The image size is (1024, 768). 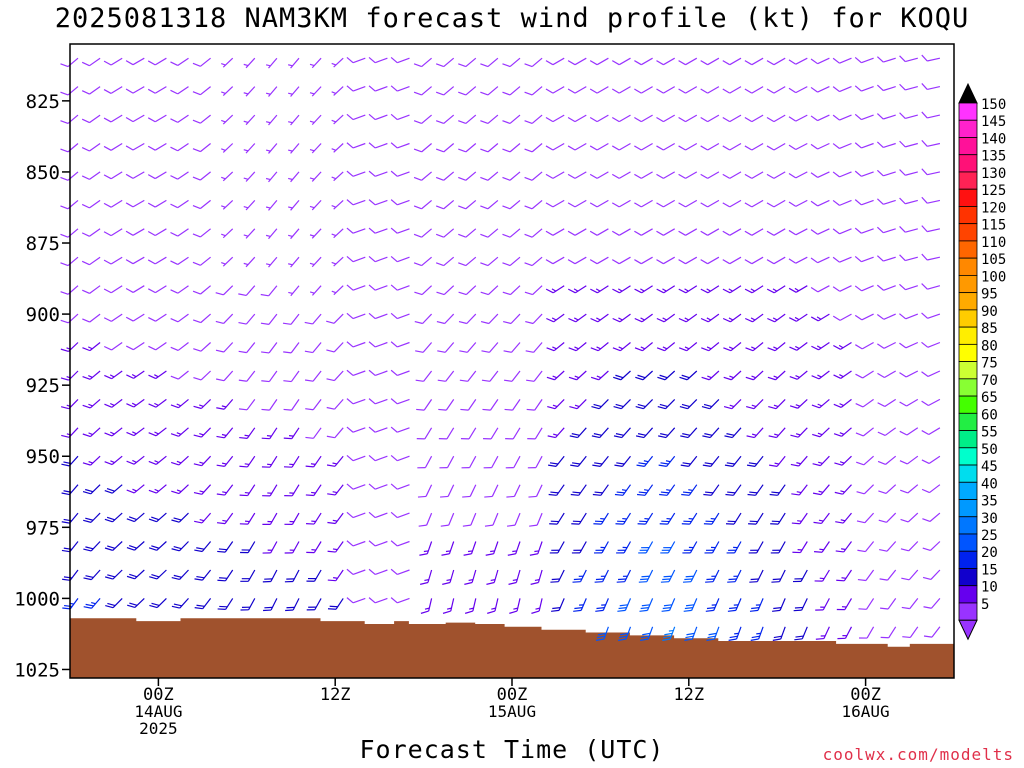 What do you see at coordinates (43, 457) in the screenshot?
I see `y-tick-label: 950` at bounding box center [43, 457].